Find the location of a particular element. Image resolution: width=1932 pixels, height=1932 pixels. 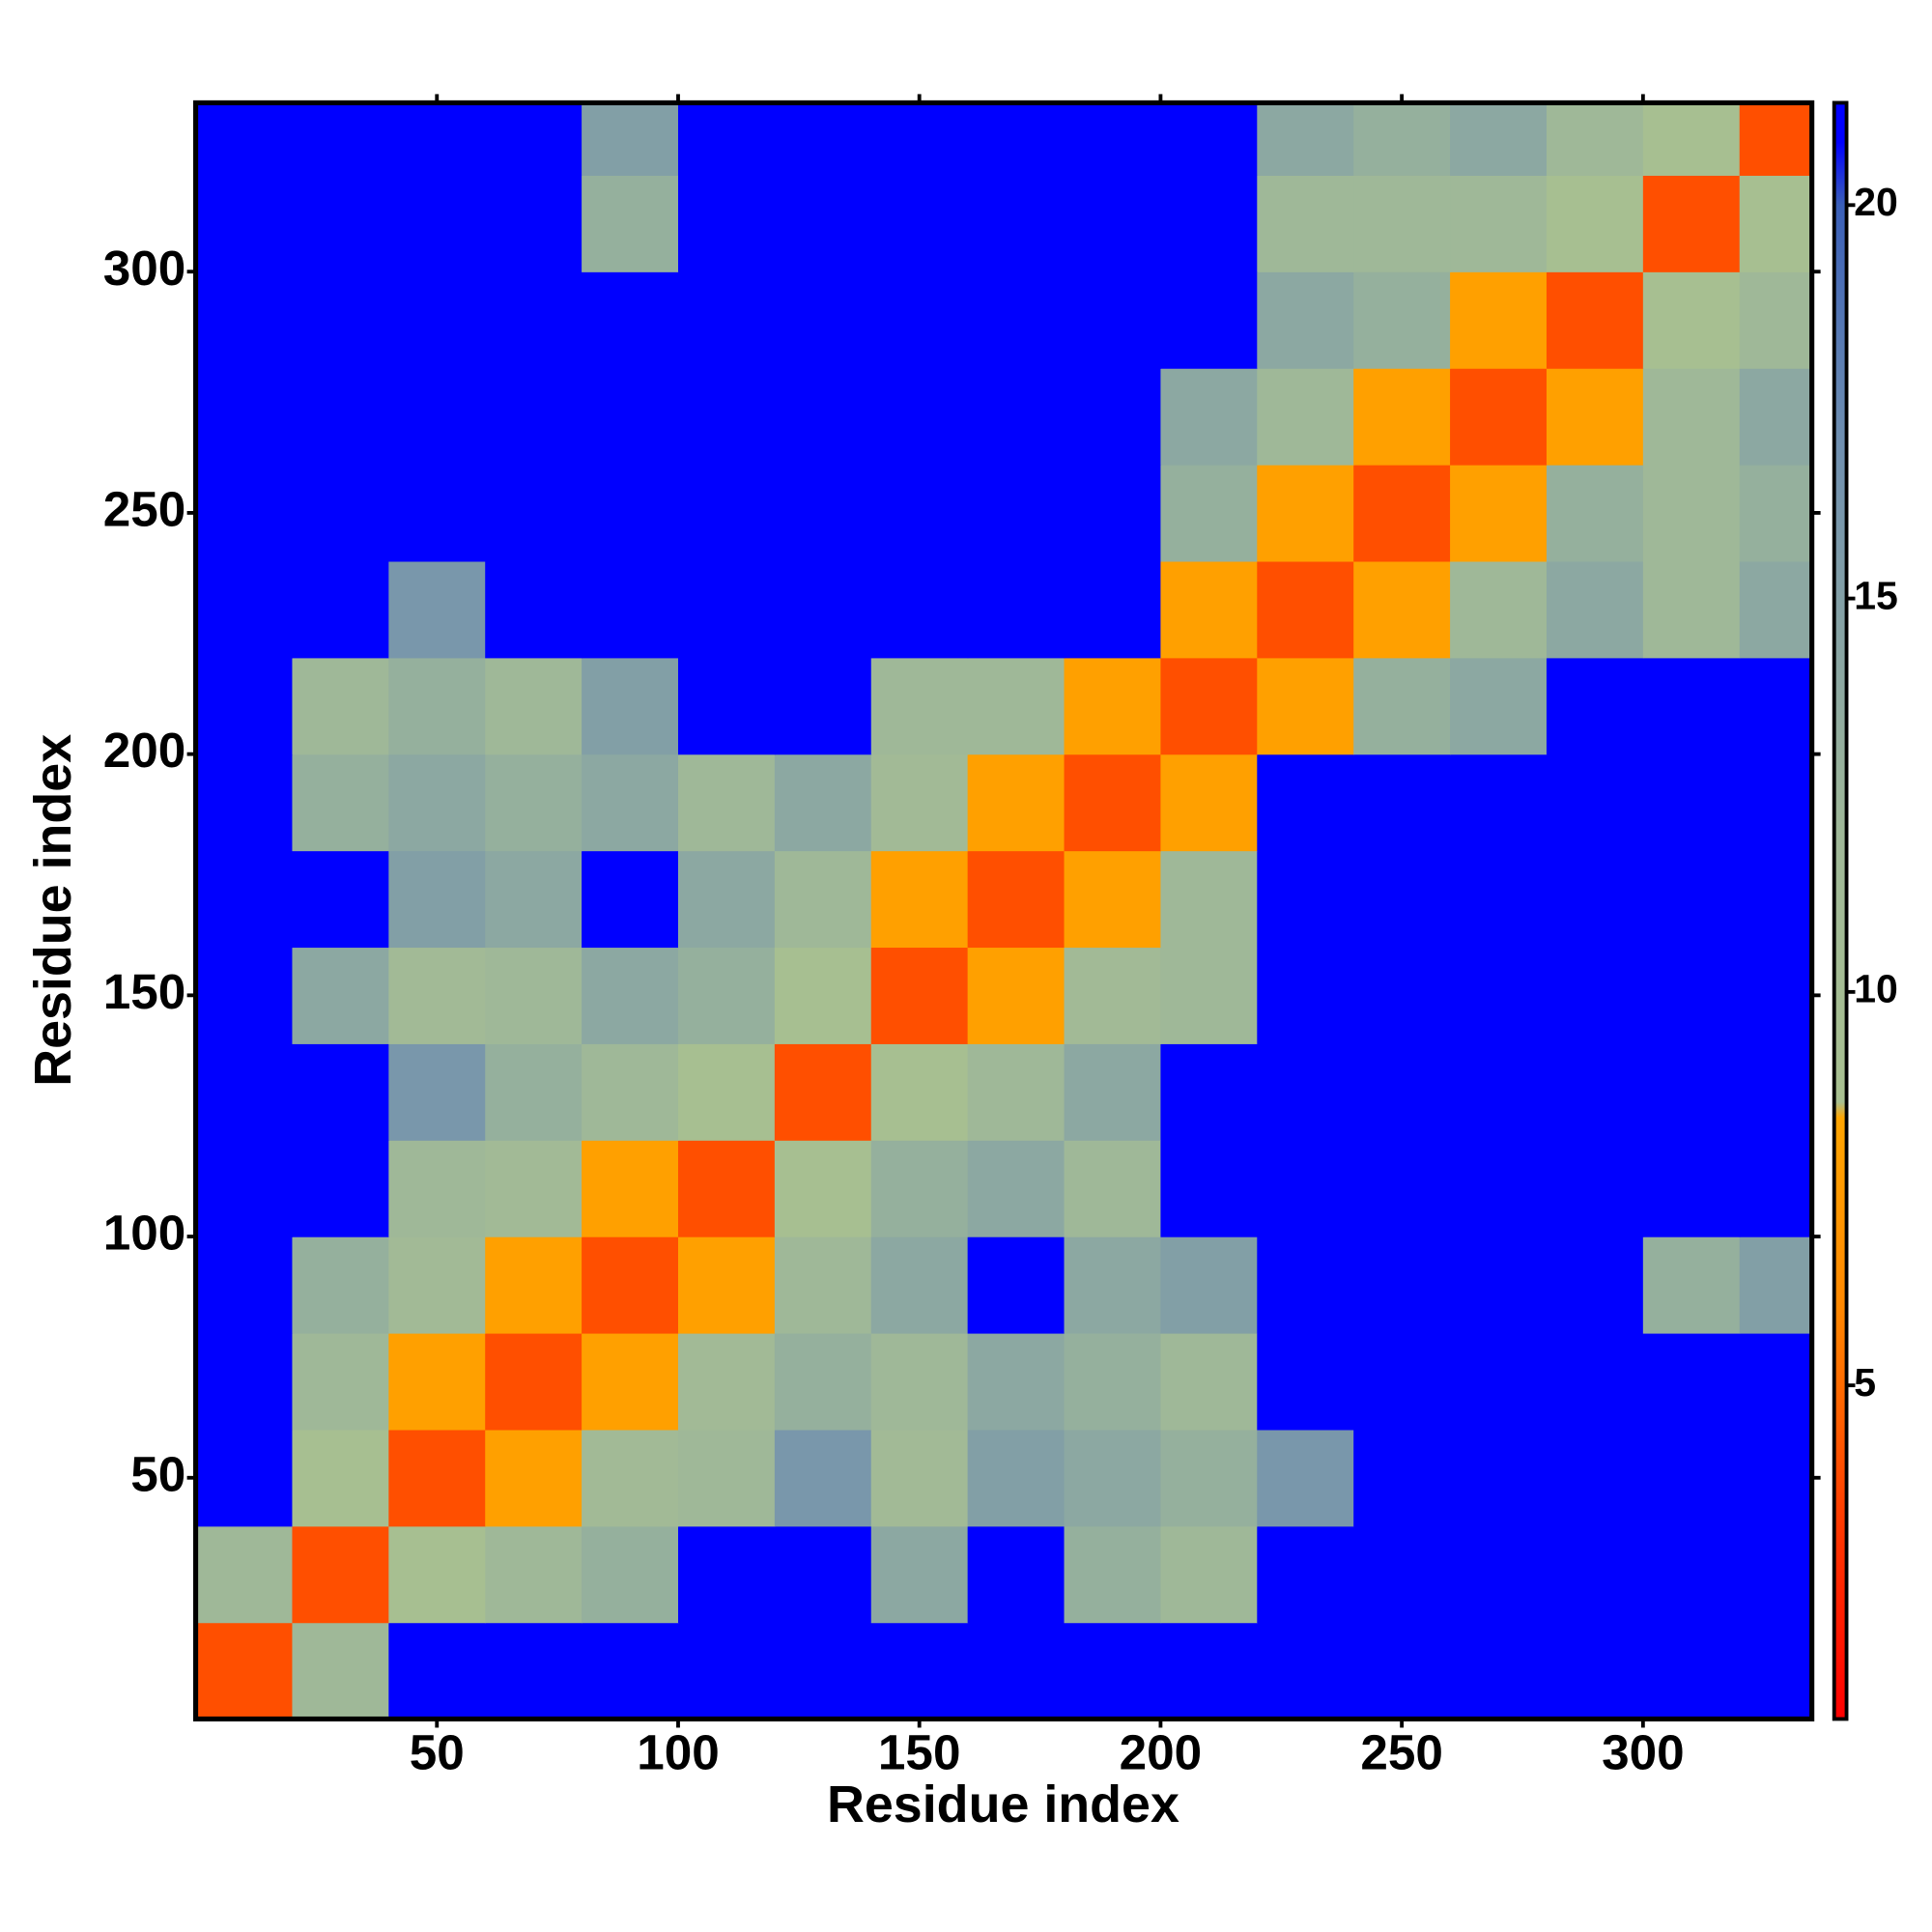

x-tick-label: 200 is located at coordinates (1161, 1751).